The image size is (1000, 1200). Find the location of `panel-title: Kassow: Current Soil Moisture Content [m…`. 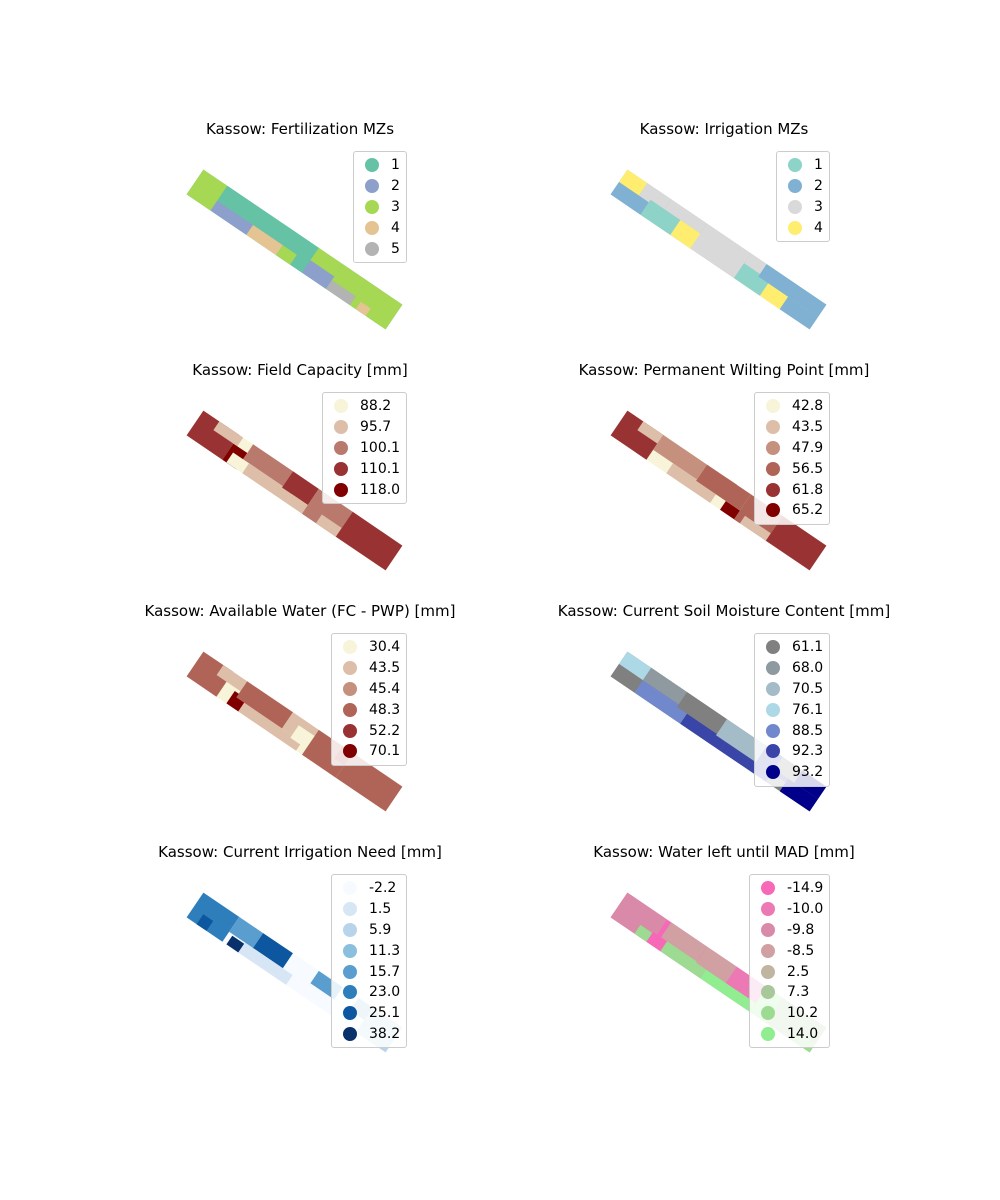

panel-title: Kassow: Current Soil Moisture Content [m… is located at coordinates (724, 611).